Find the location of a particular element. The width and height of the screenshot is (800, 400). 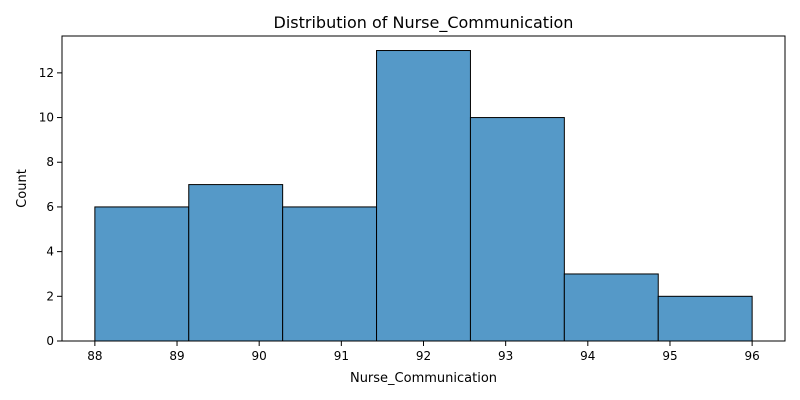

x-tick-label: 93 is located at coordinates (505, 356).